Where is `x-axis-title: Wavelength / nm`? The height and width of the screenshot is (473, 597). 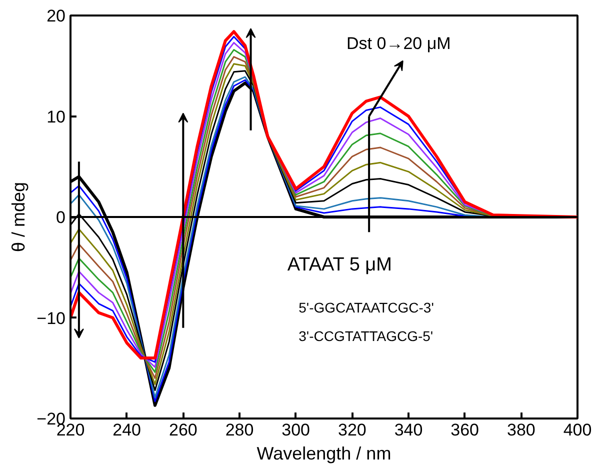 x-axis-title: Wavelength / nm is located at coordinates (324, 454).